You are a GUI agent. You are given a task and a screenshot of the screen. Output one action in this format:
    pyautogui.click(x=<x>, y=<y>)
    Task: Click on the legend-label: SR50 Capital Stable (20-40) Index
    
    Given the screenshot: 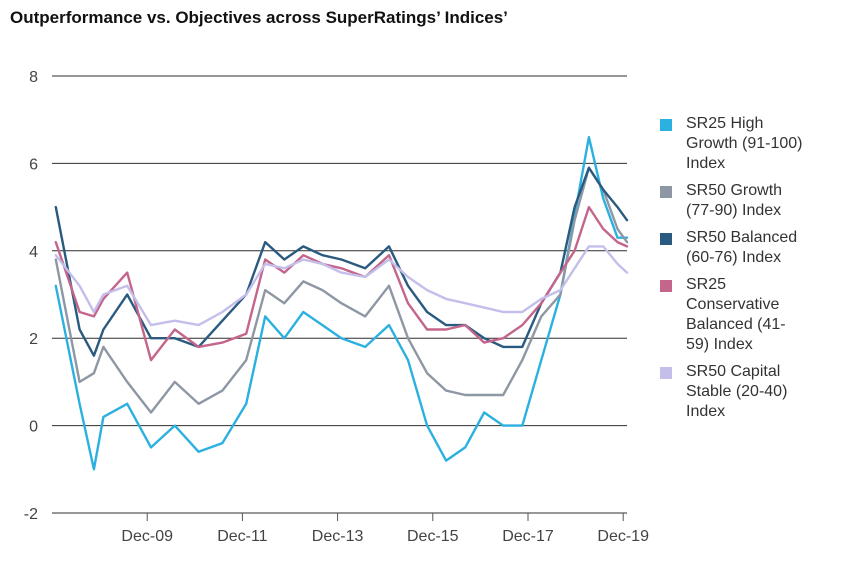 What is the action you would take?
    pyautogui.click(x=737, y=391)
    